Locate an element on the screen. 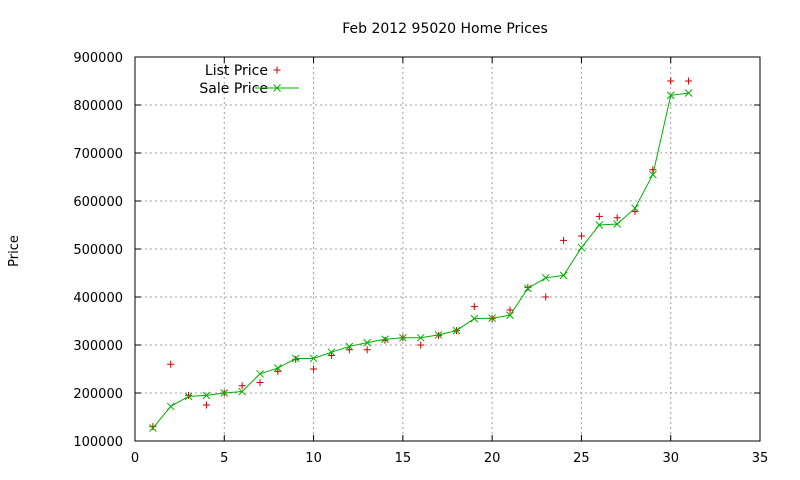  y-tick-label: 300000 is located at coordinates (98, 346).